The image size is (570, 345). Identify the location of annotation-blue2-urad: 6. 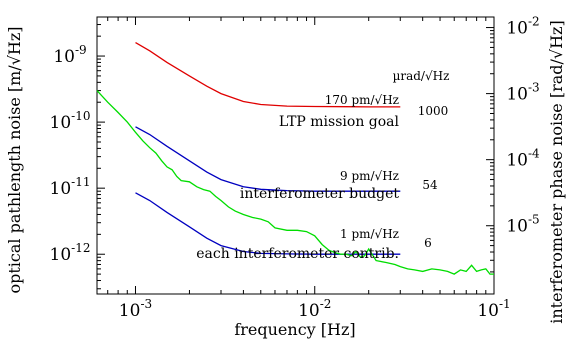
(428, 243).